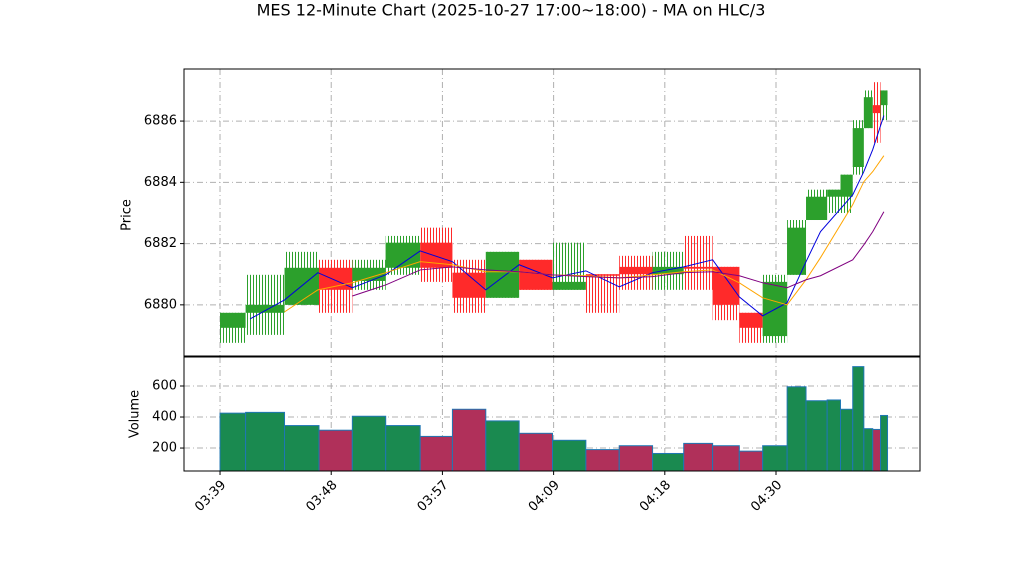 This screenshot has height=579, width=1022. What do you see at coordinates (135, 414) in the screenshot?
I see `volume-axis-label: Volume` at bounding box center [135, 414].